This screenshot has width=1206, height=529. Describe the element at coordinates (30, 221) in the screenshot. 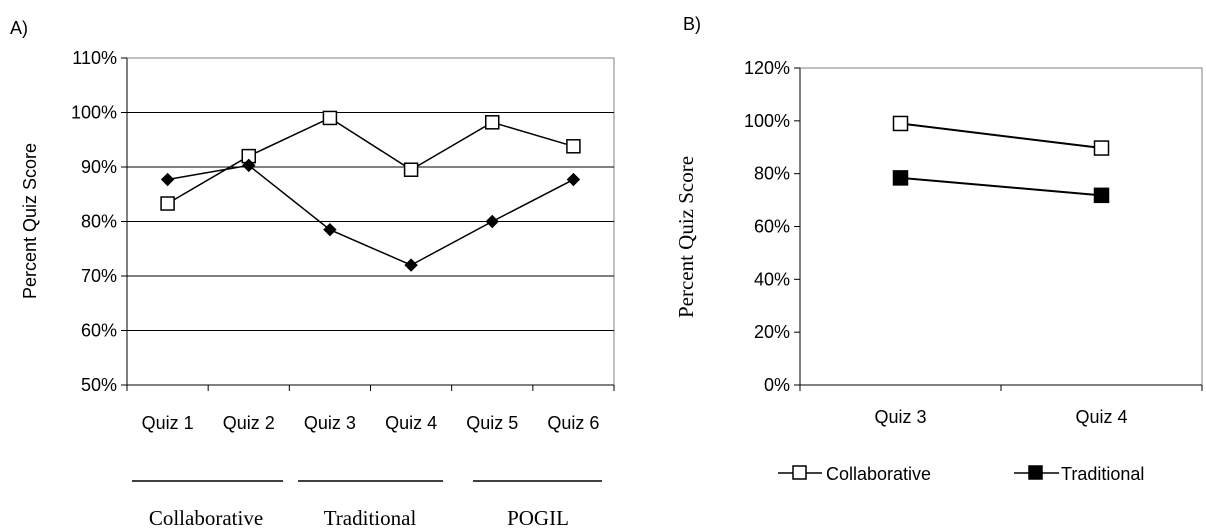

I see `chart-a-y-axis-label: Percent Quiz Score` at that location.